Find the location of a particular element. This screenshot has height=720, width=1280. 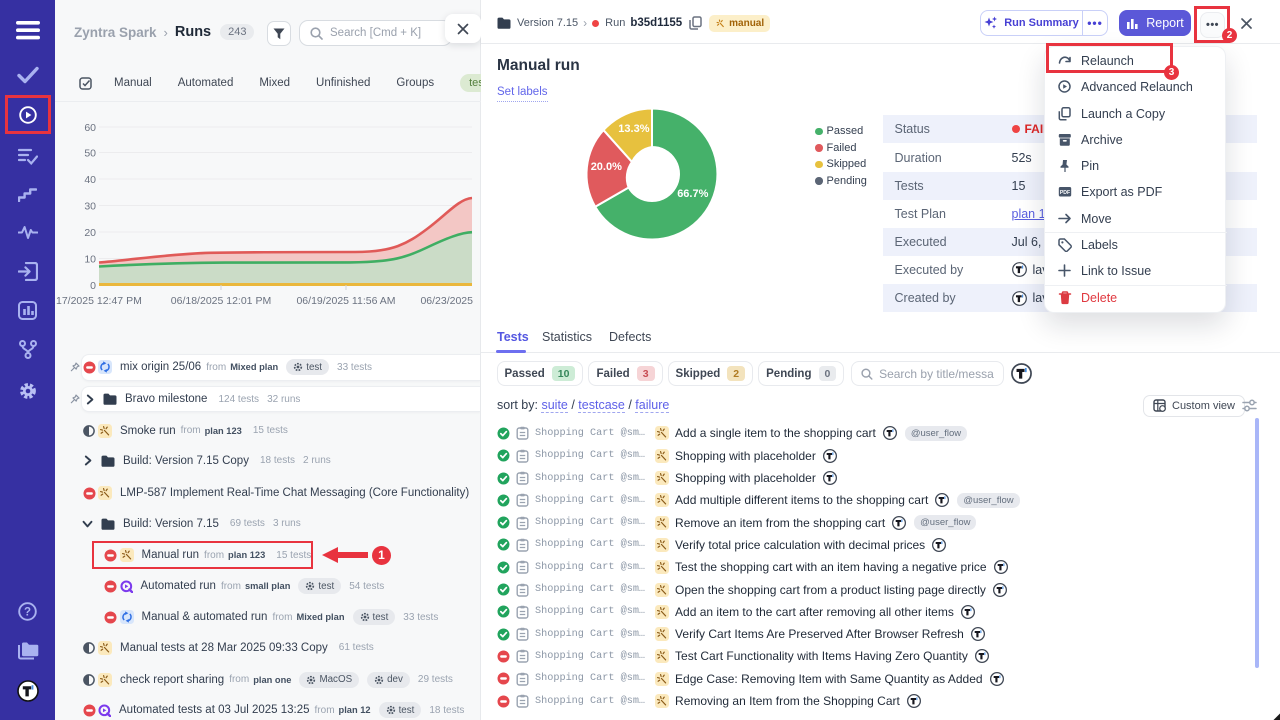

svg-text: 10 is located at coordinates (90, 260).